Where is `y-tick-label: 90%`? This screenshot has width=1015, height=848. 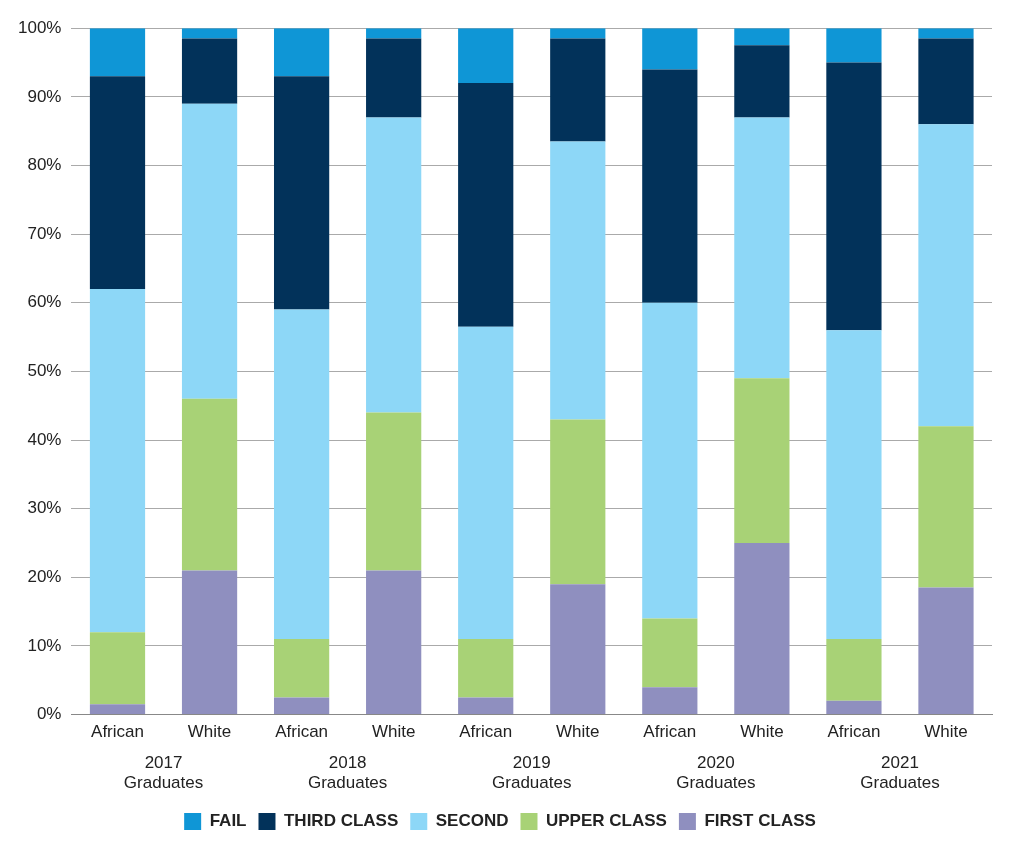 y-tick-label: 90% is located at coordinates (44, 96).